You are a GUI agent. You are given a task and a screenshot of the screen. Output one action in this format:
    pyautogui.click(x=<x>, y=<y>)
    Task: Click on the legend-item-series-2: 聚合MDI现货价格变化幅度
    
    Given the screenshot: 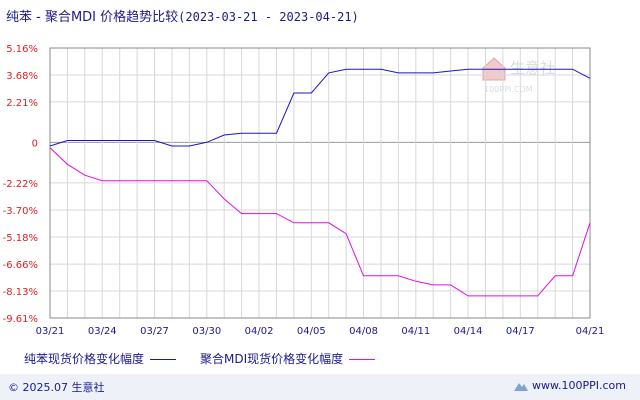 What is the action you would take?
    pyautogui.click(x=288, y=358)
    